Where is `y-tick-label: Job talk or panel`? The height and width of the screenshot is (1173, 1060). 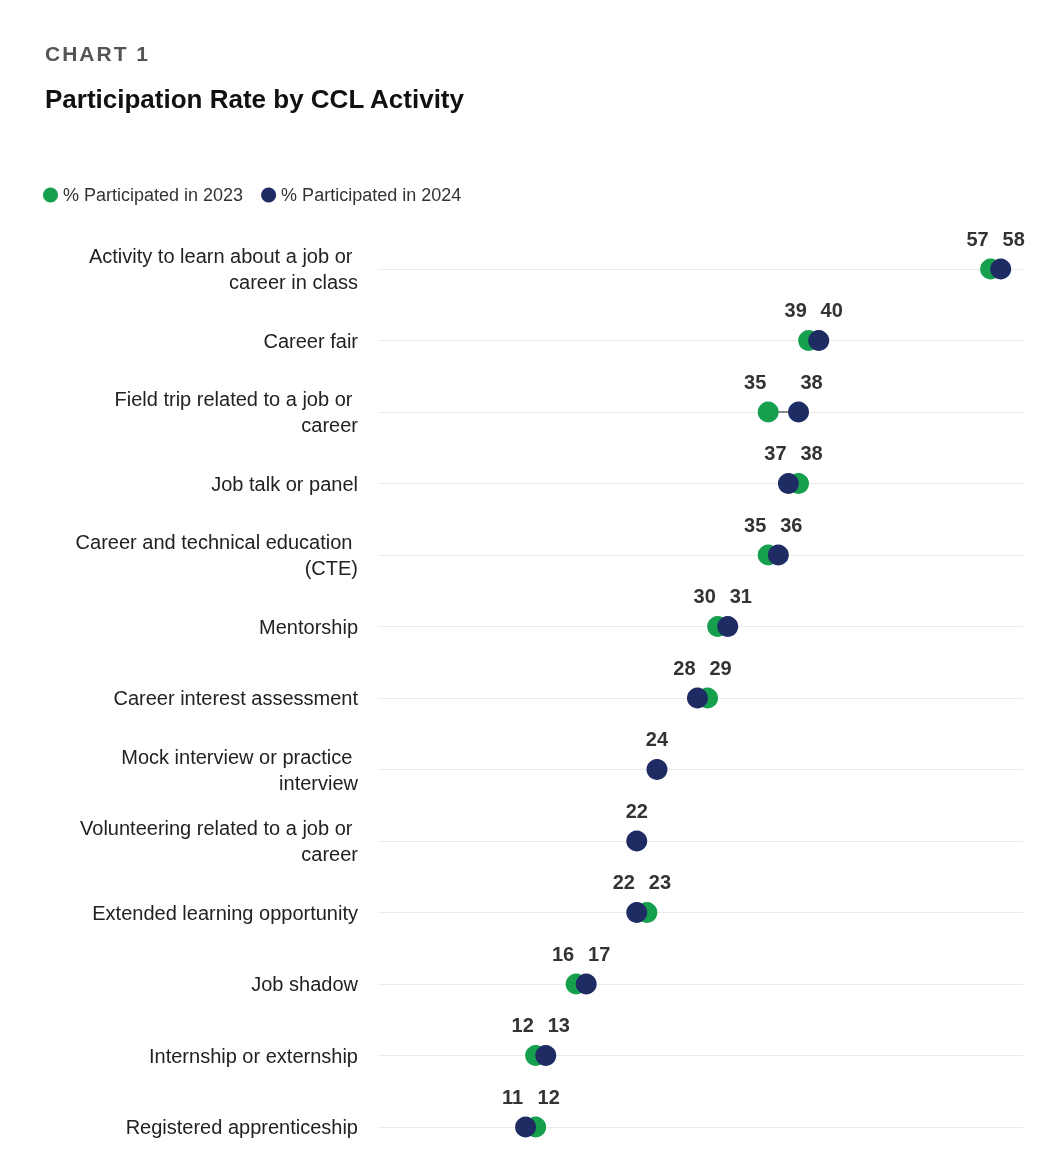
y-tick-label: Job talk or panel is located at coordinates (284, 483).